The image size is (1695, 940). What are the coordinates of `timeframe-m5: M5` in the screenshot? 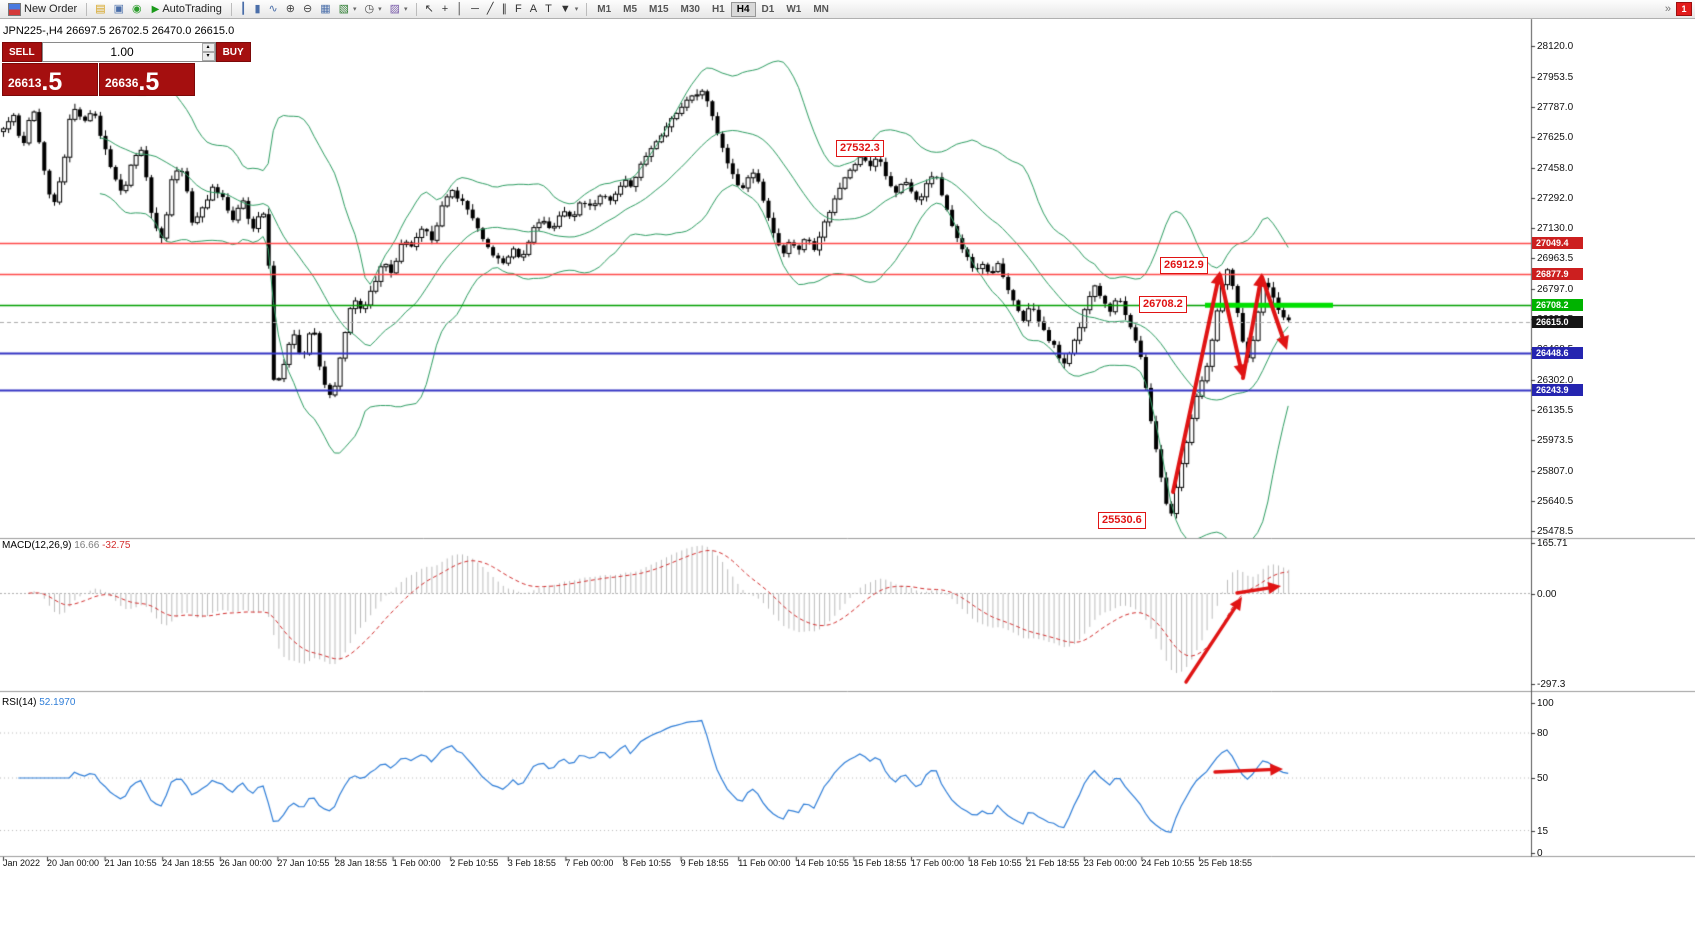 It's located at (630, 9).